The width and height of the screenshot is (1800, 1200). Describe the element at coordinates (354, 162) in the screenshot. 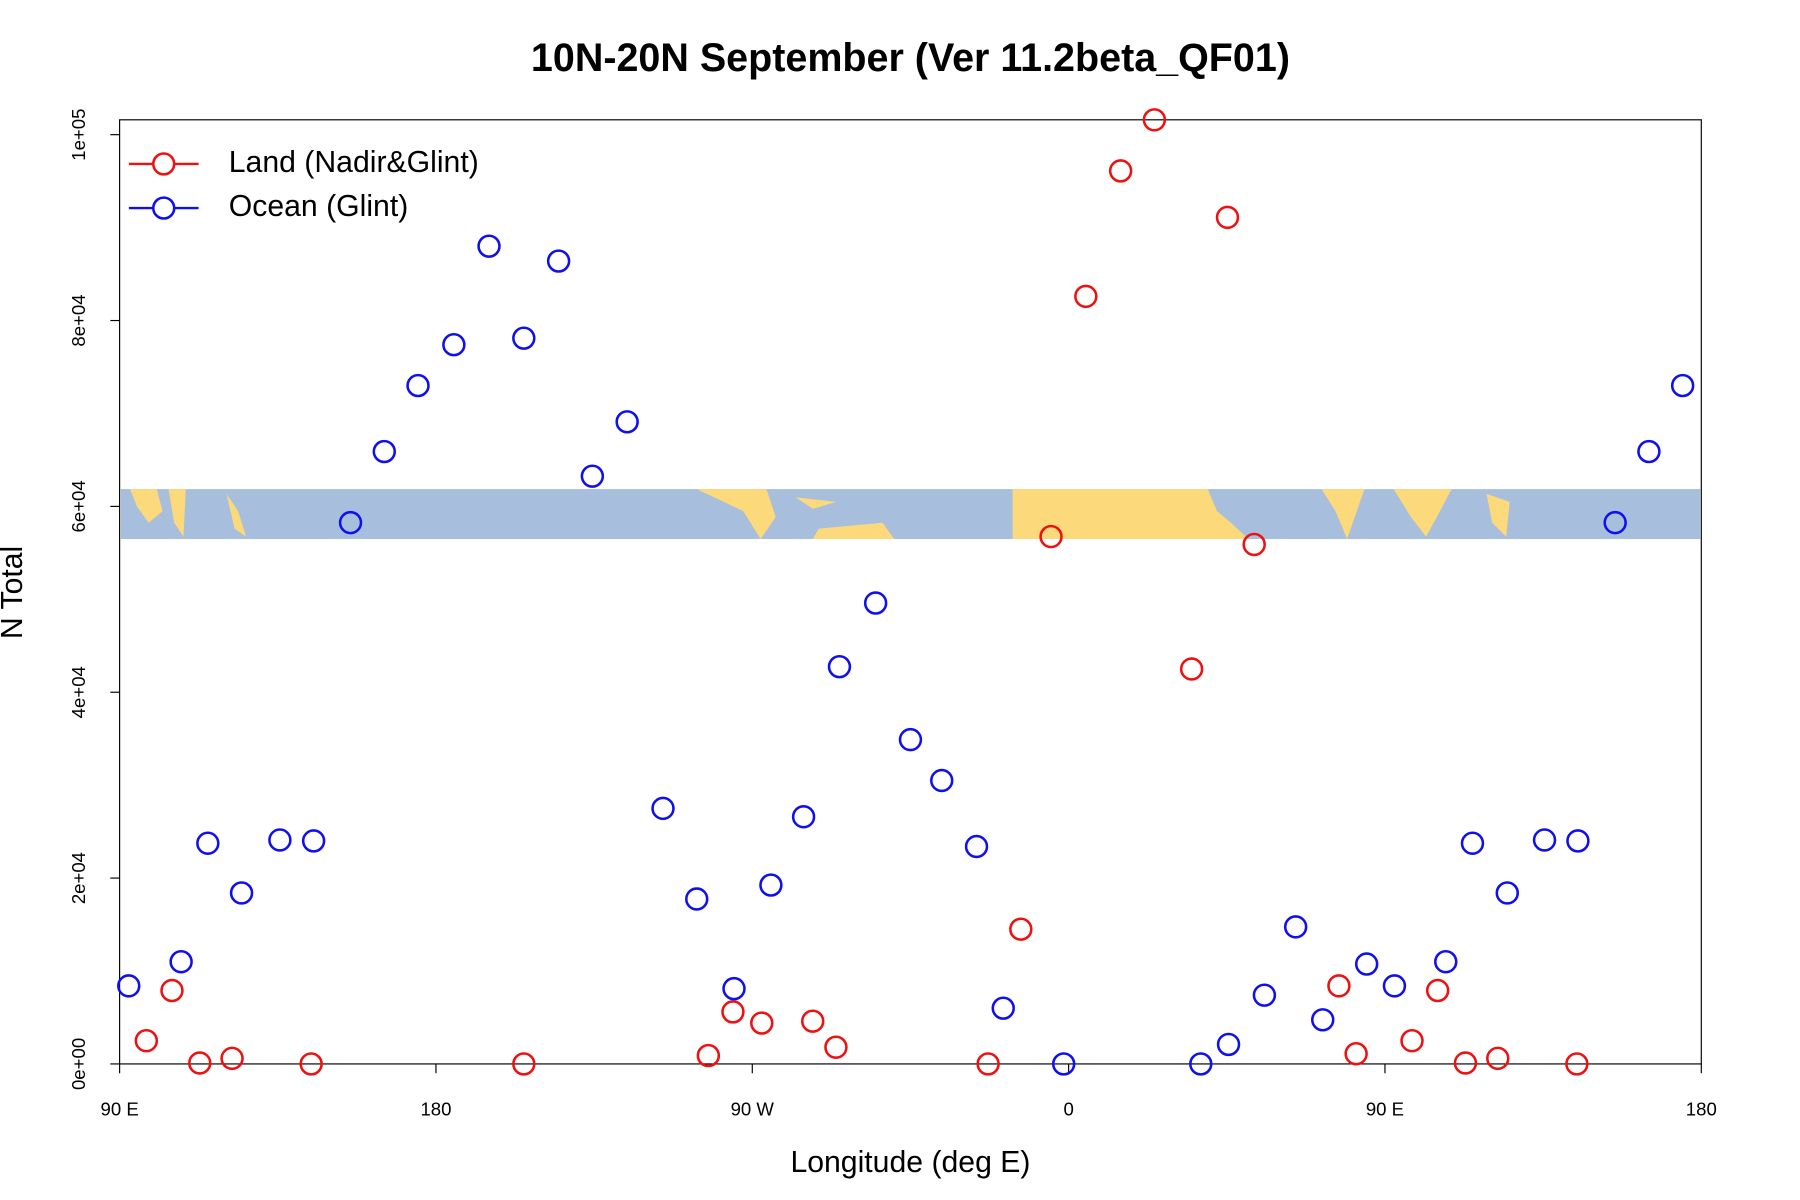

I see `legend-label: Land (Nadir&Glint)` at that location.